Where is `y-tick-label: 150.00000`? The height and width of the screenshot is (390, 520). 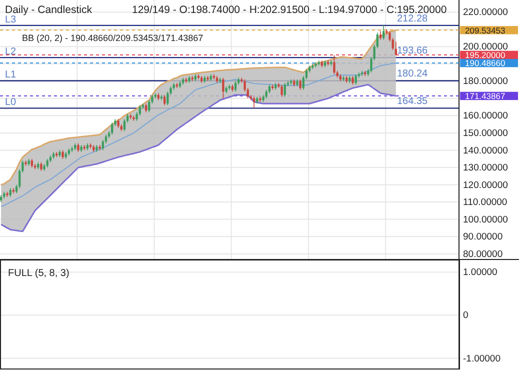 y-tick-label: 150.00000 is located at coordinates (485, 133).